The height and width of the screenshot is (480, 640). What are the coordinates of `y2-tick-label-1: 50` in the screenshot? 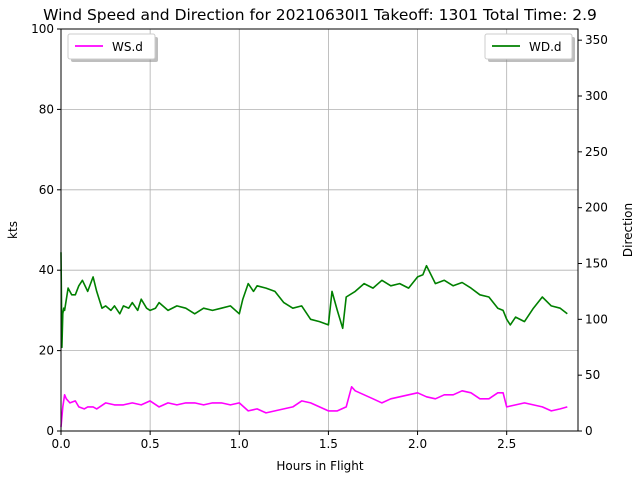 It's located at (592, 375).